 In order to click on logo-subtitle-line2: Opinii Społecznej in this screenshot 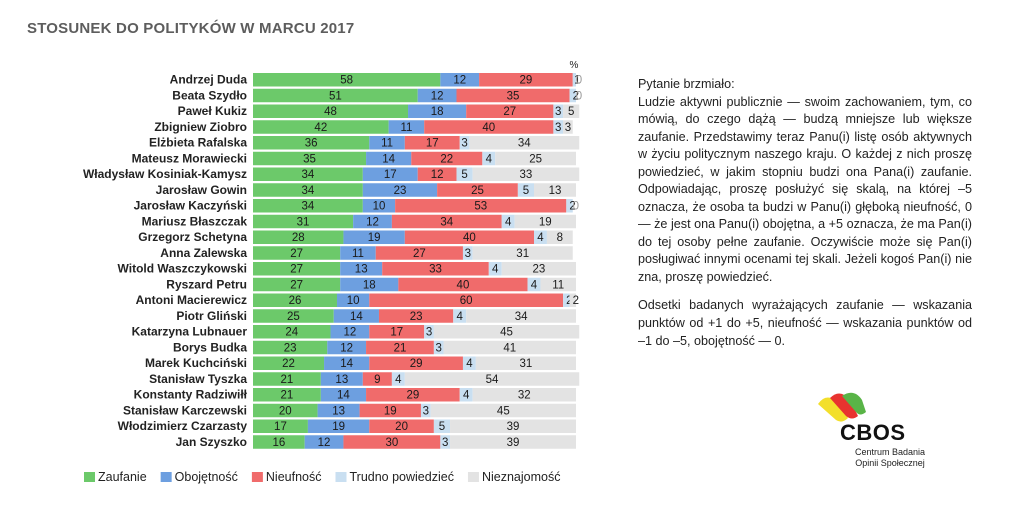, I will do `click(890, 463)`.